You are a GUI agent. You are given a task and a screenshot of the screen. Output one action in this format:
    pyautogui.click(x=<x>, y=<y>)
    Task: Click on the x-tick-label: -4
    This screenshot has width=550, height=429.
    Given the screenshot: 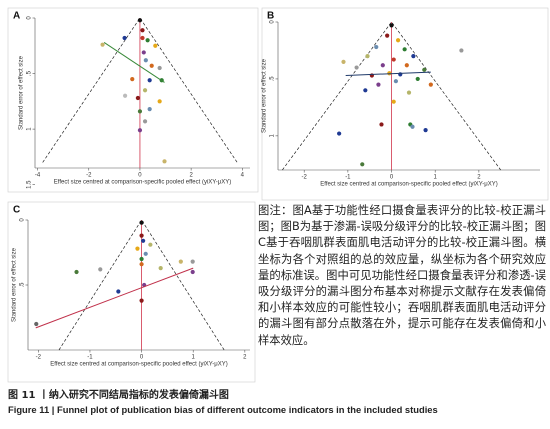 What is the action you would take?
    pyautogui.click(x=38, y=176)
    